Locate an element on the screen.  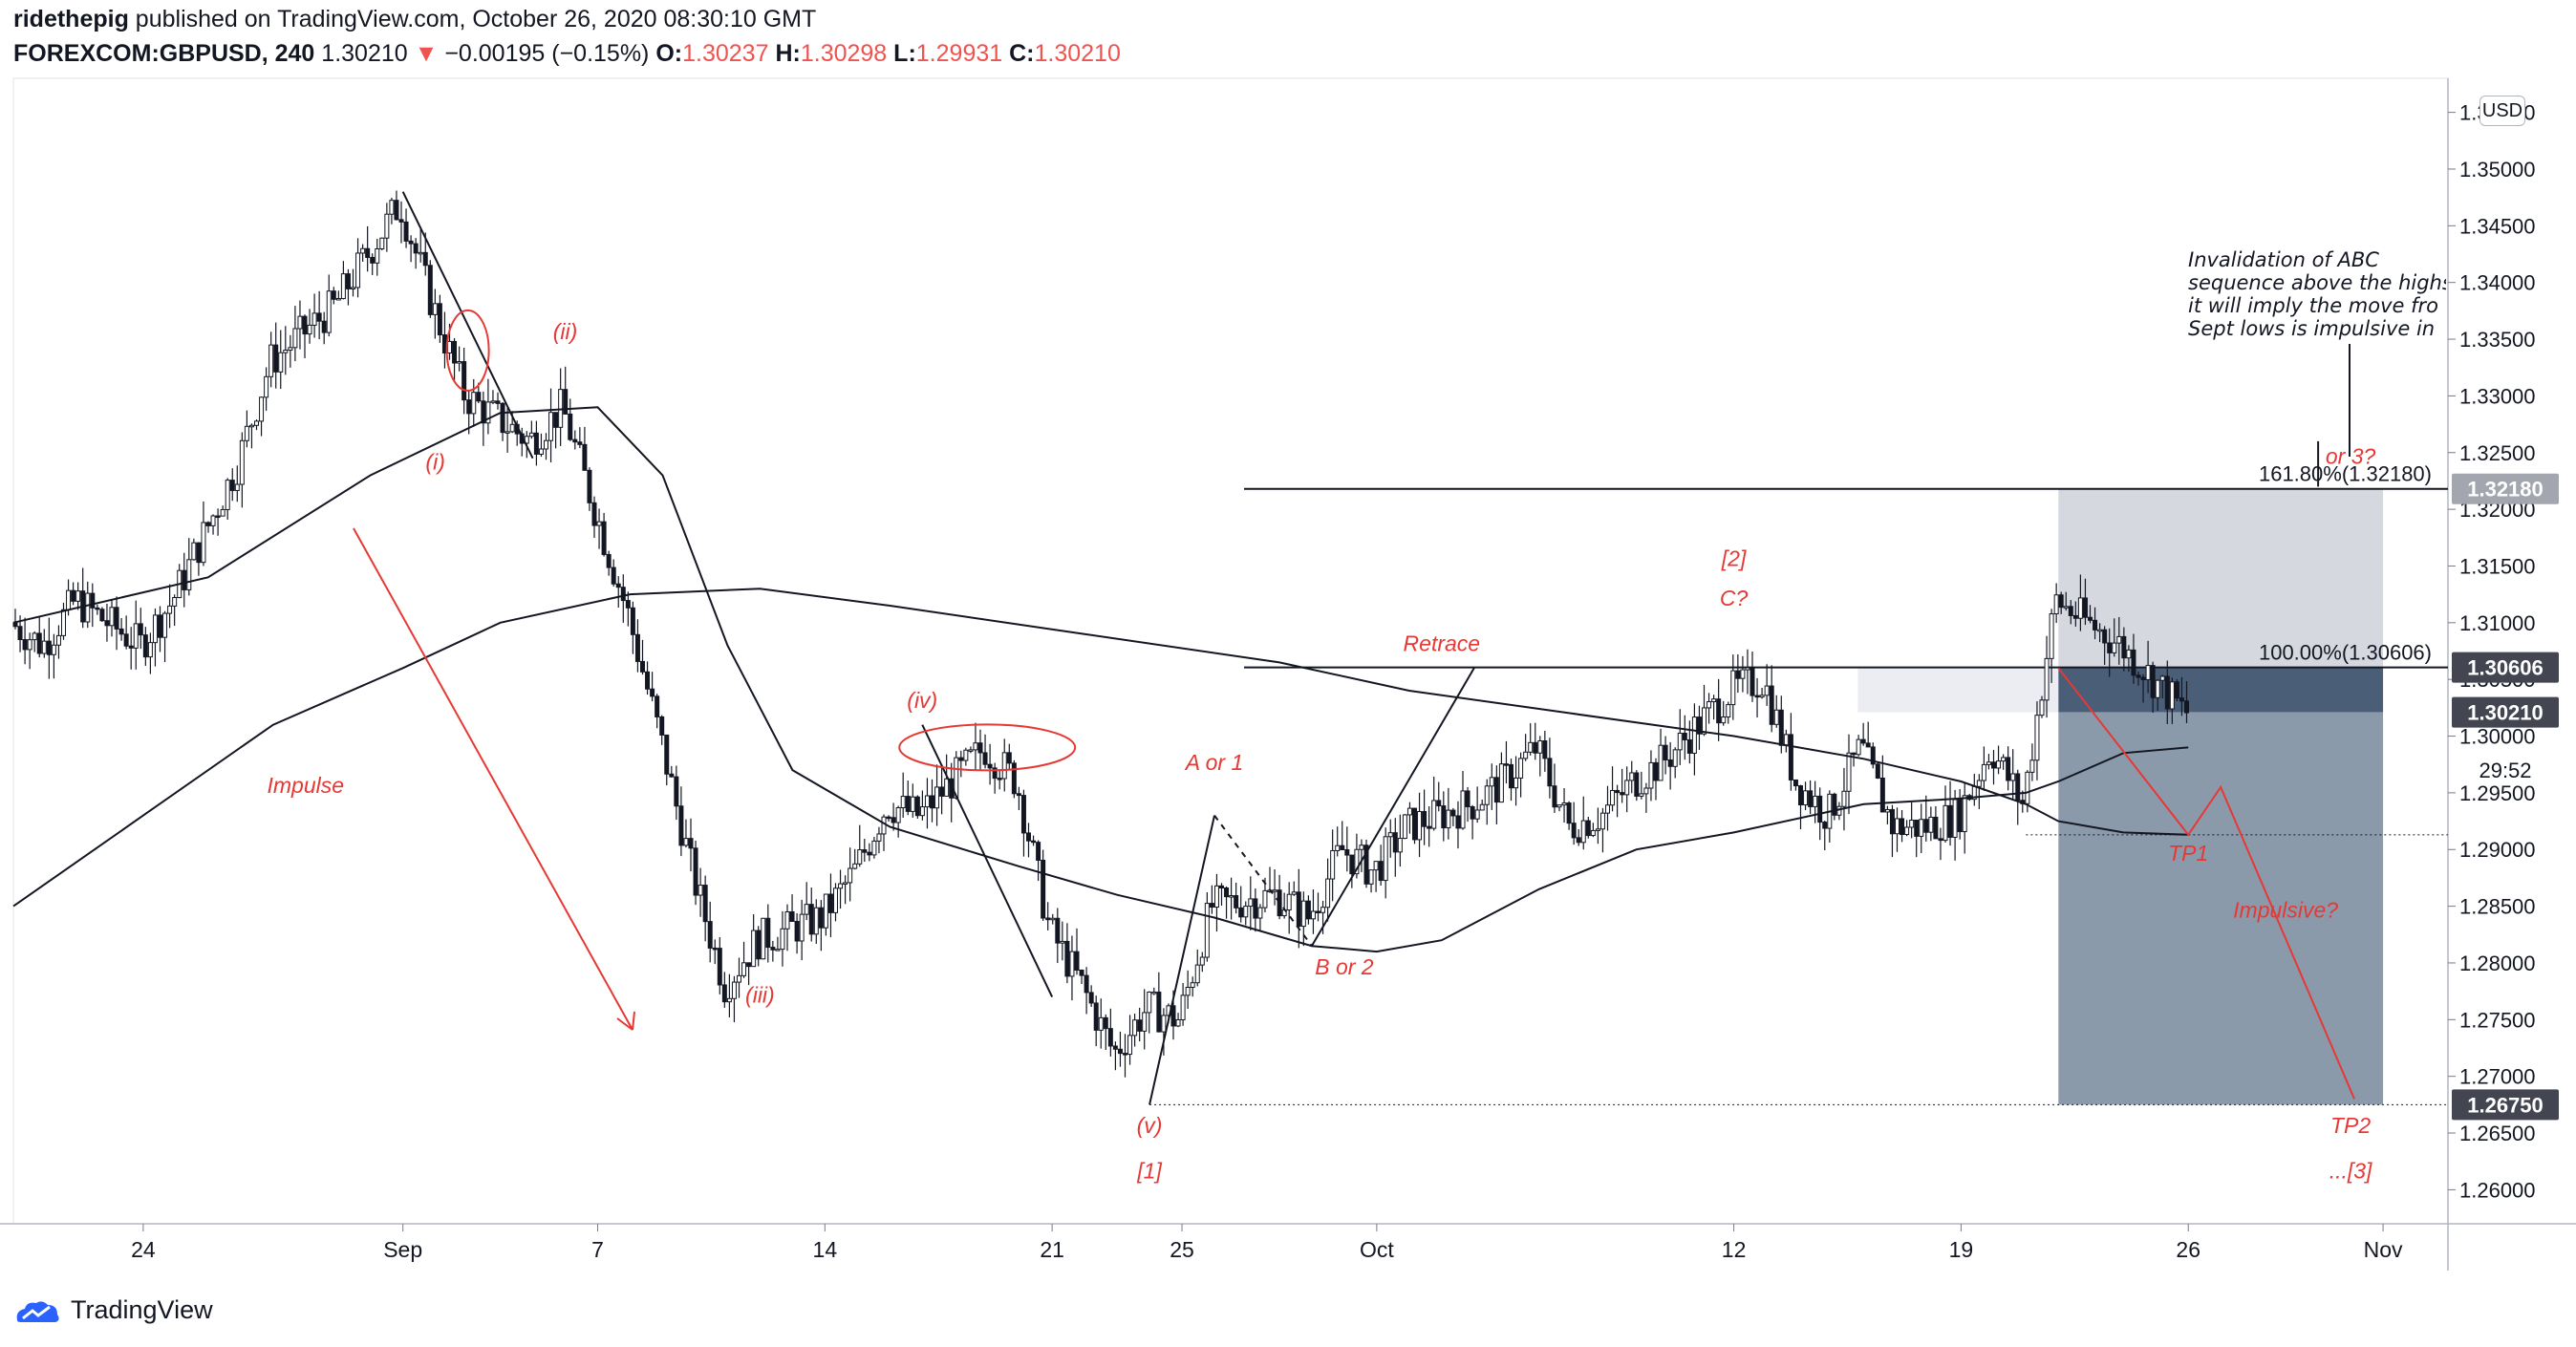
y-tick-label: 1.26500 is located at coordinates (2497, 1133).